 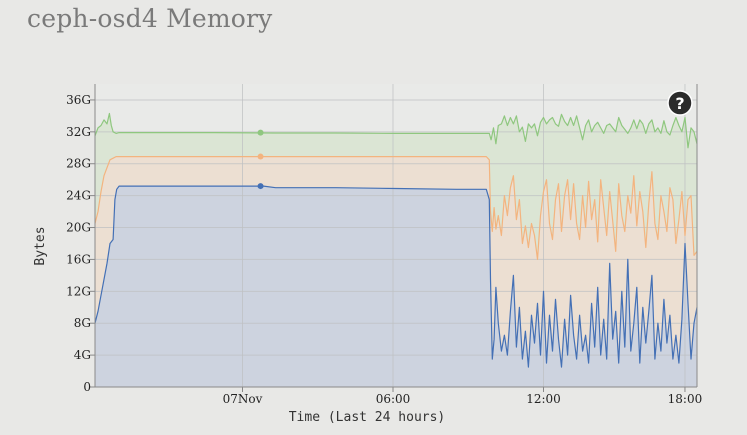 I want to click on help-icon: ?, so click(x=680, y=103).